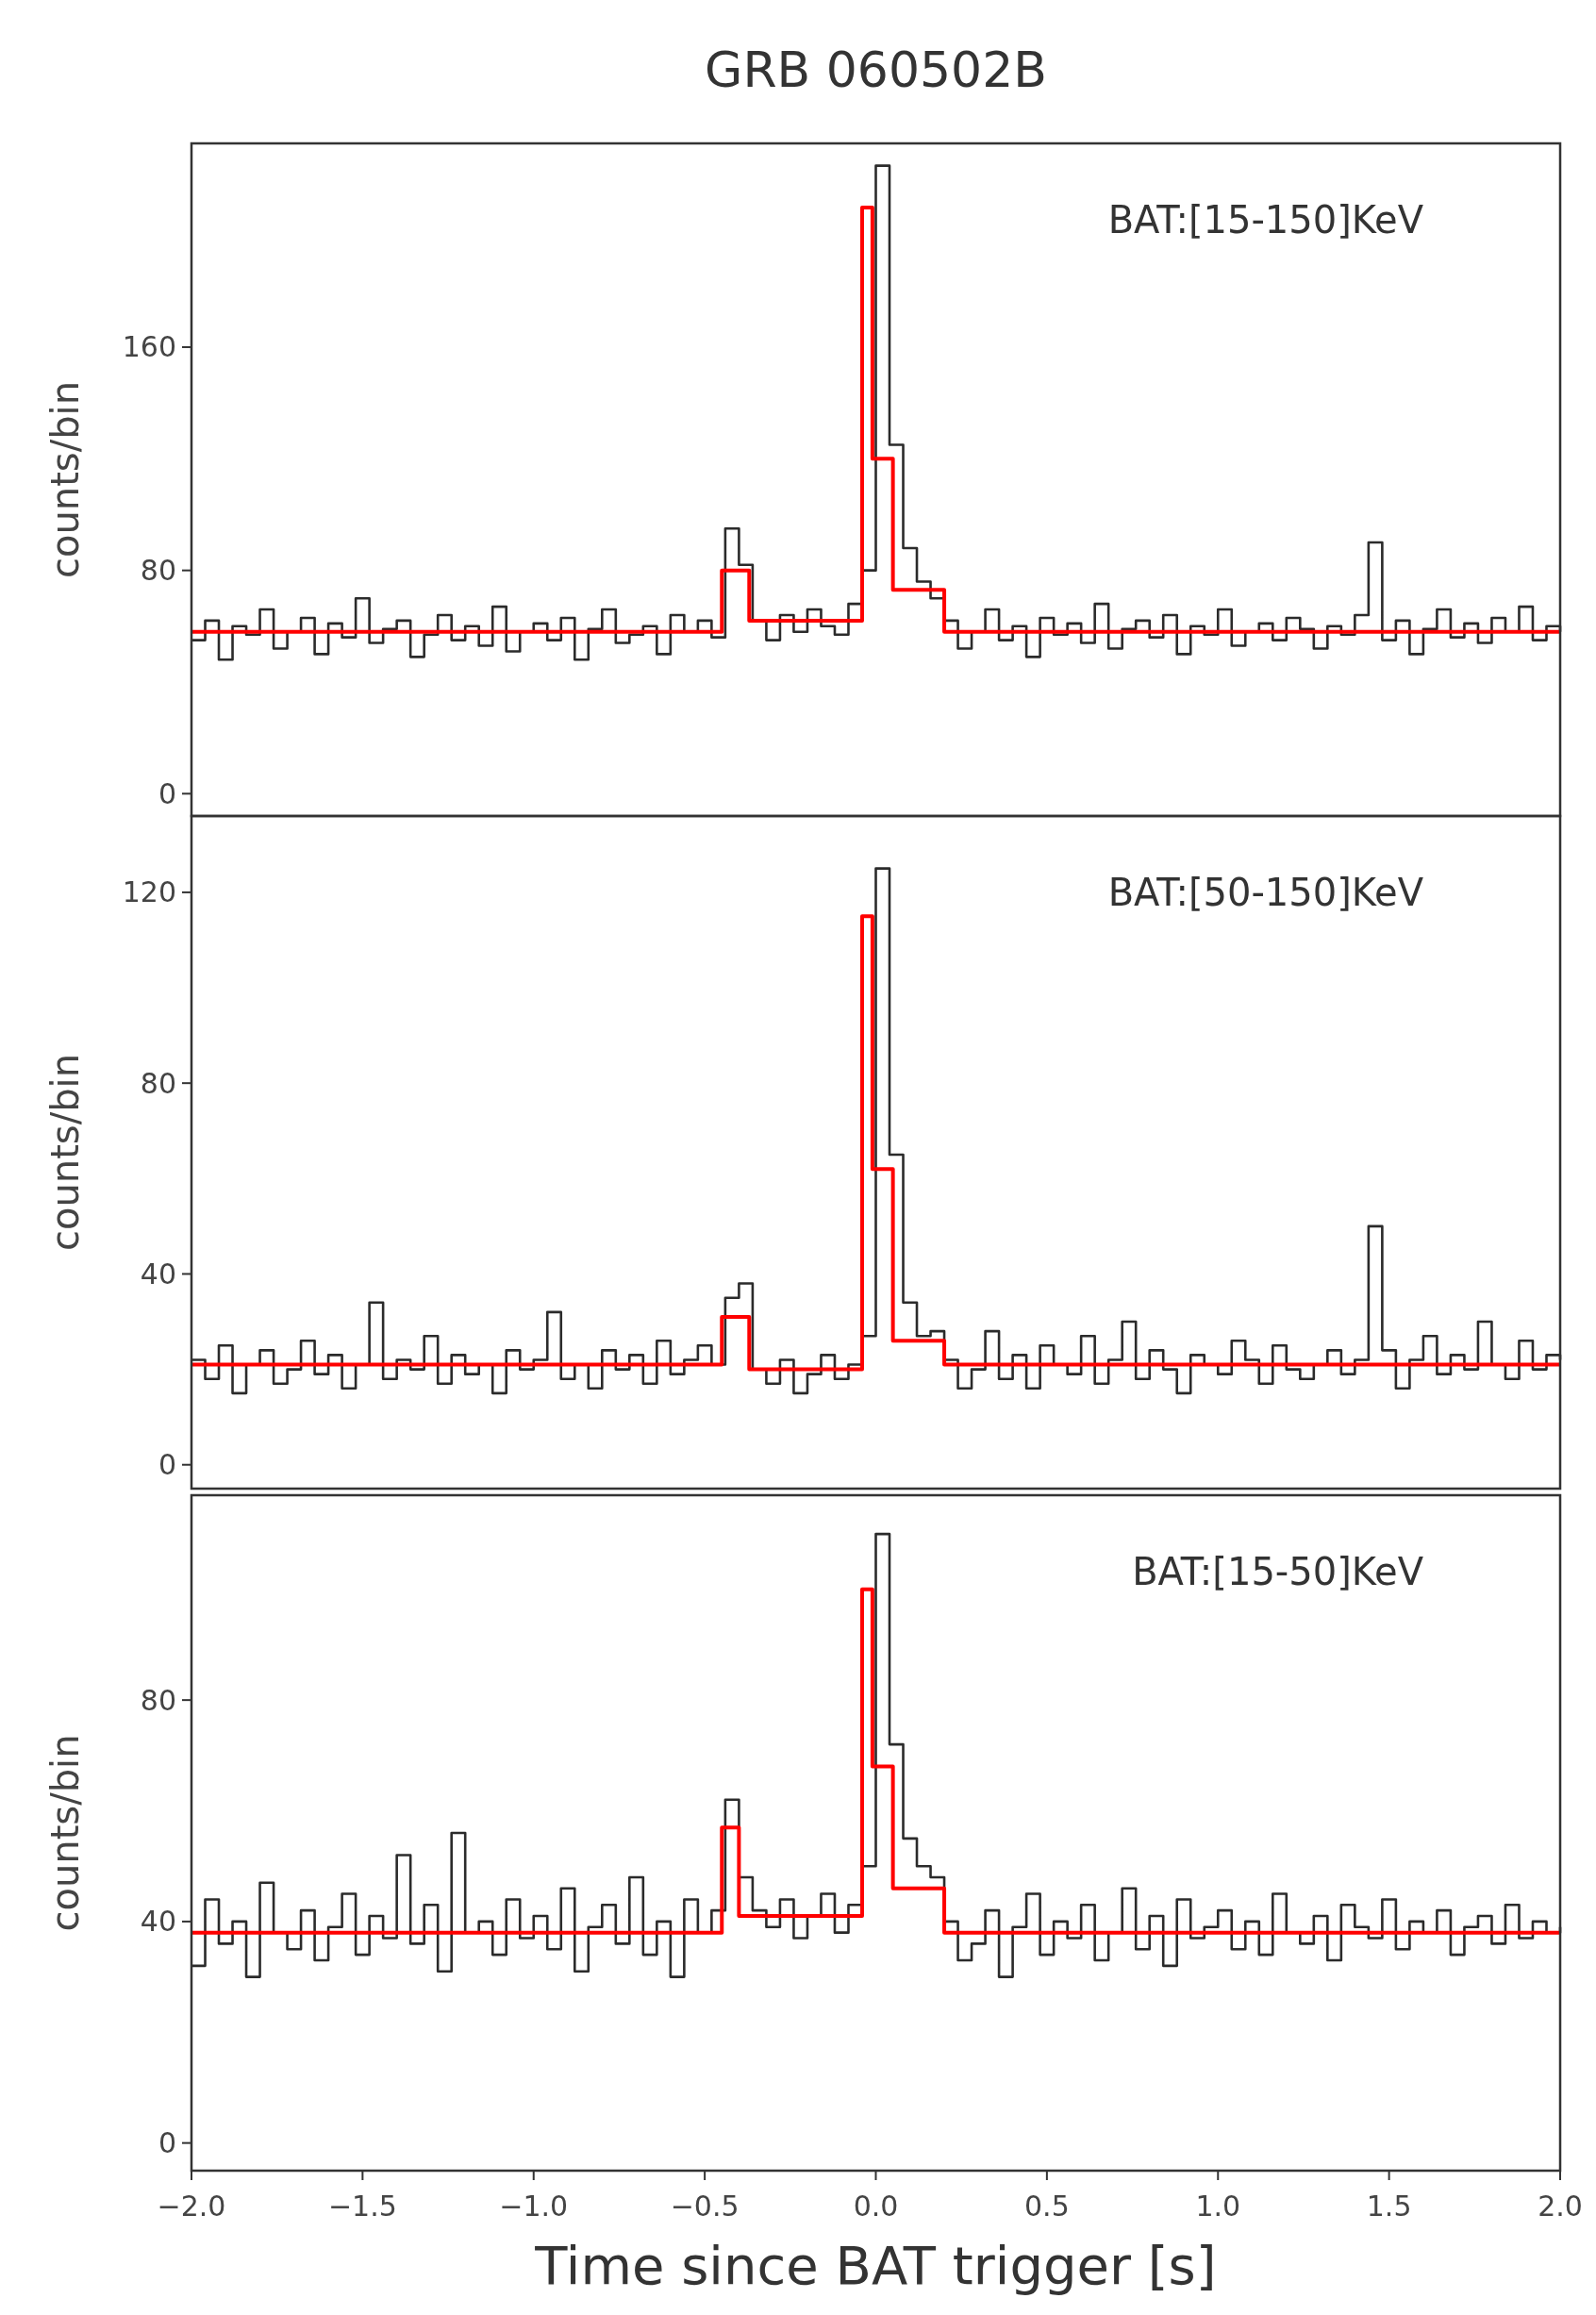 The image size is (1596, 2315). Describe the element at coordinates (534, 2206) in the screenshot. I see `x-tick-label: −1.0` at that location.